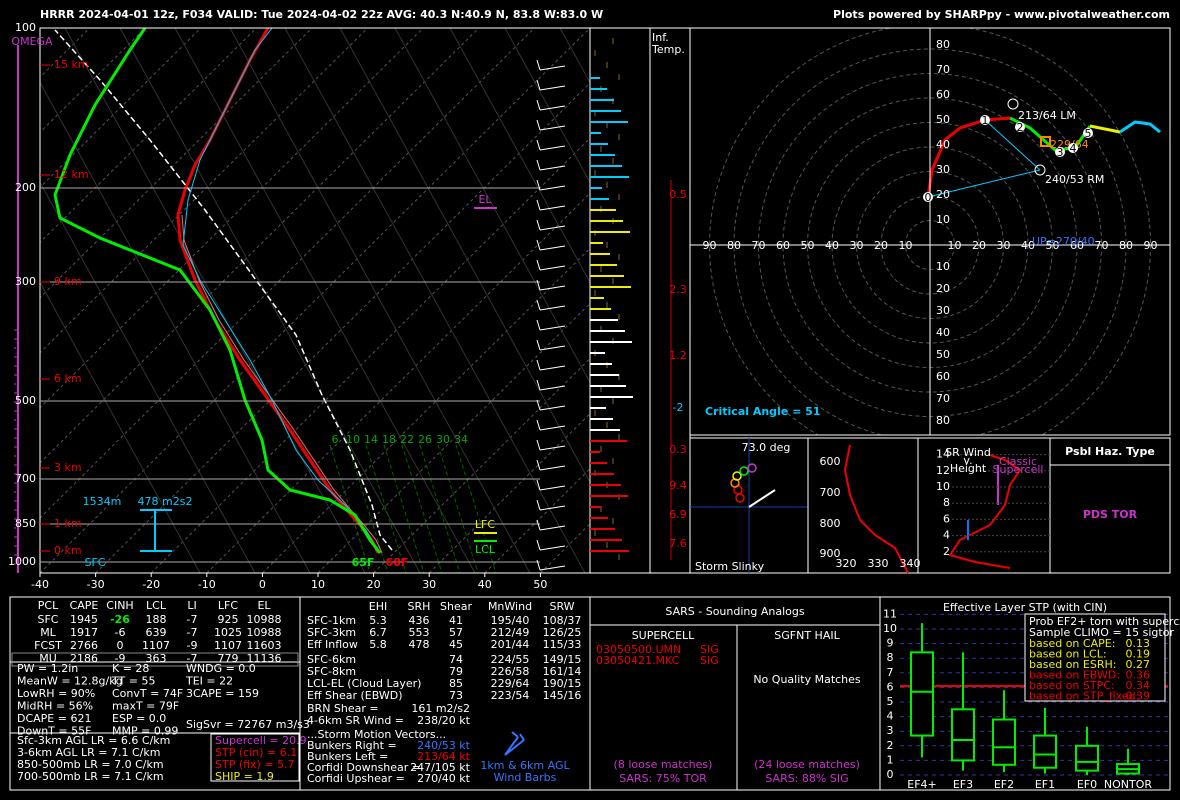 Image resolution: width=1180 pixels, height=800 pixels. Describe the element at coordinates (943, 354) in the screenshot. I see `hodo-tick: 50` at that location.